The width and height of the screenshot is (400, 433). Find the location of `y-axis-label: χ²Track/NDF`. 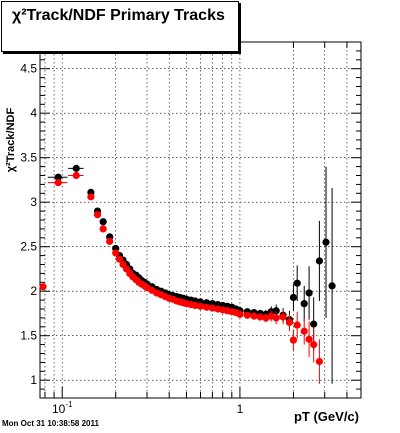

y-axis-label: χ²Track/NDF is located at coordinates (11, 140).